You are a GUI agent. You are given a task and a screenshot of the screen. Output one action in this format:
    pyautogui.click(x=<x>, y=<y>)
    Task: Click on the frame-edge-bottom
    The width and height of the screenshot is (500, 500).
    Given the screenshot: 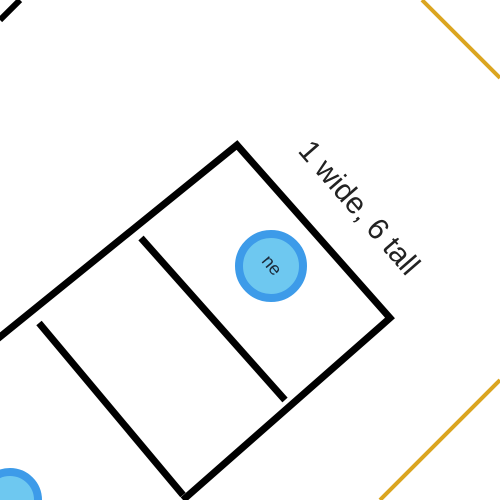 What is the action you would take?
    pyautogui.click(x=439, y=439)
    